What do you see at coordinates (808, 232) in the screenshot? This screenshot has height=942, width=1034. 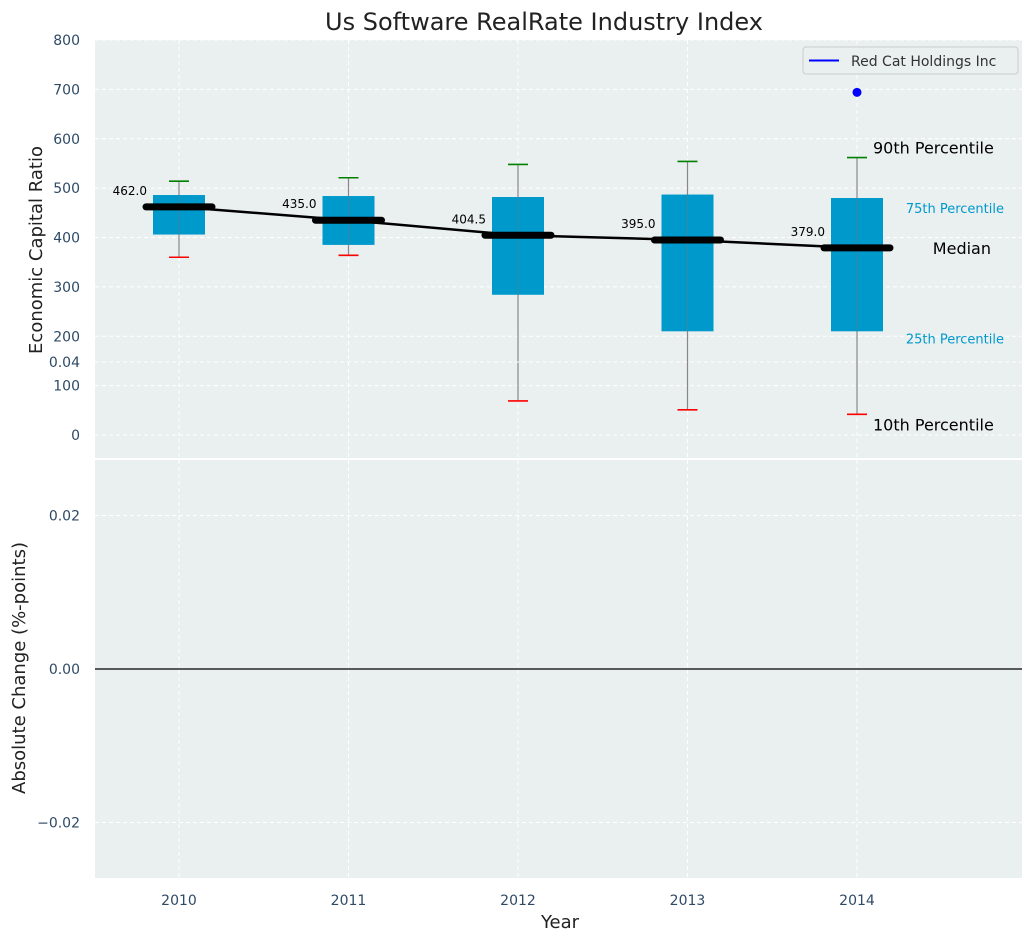 I see `median-value-label: 379.0` at bounding box center [808, 232].